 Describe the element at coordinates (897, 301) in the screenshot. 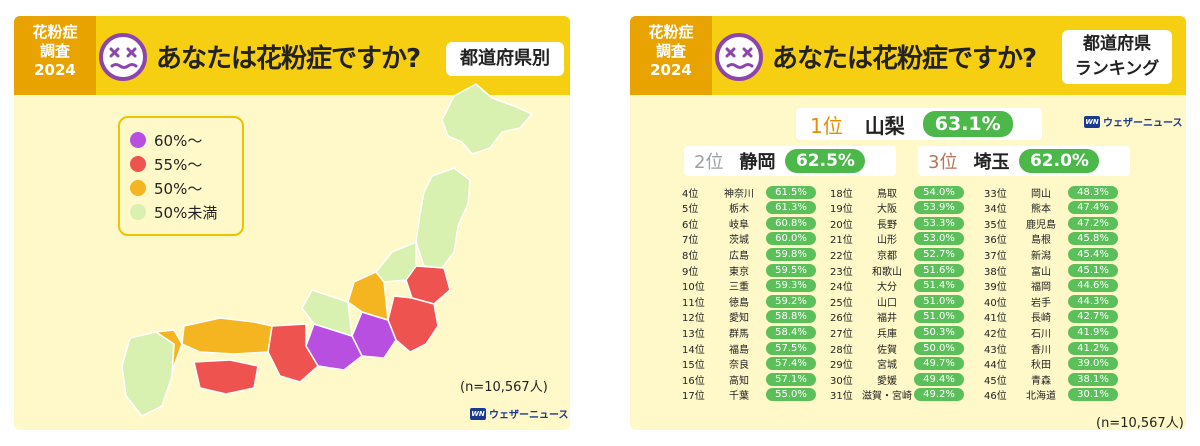

I see `ranking-row: 25位 山口 51.0%` at that location.